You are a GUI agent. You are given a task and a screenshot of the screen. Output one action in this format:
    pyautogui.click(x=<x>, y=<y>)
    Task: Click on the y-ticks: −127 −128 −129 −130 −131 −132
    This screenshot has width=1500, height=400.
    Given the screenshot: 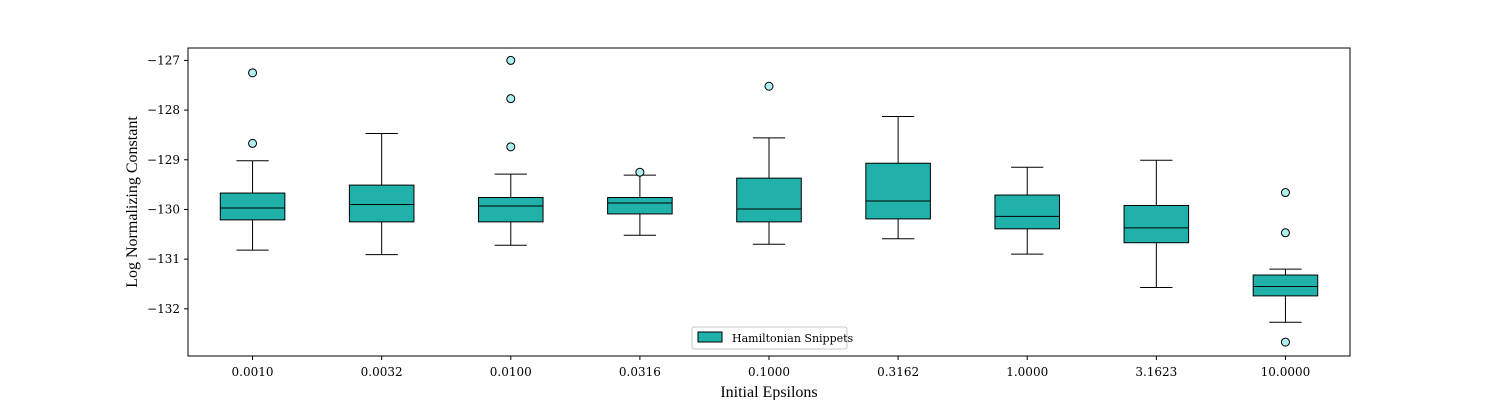 What is the action you would take?
    pyautogui.click(x=167, y=184)
    